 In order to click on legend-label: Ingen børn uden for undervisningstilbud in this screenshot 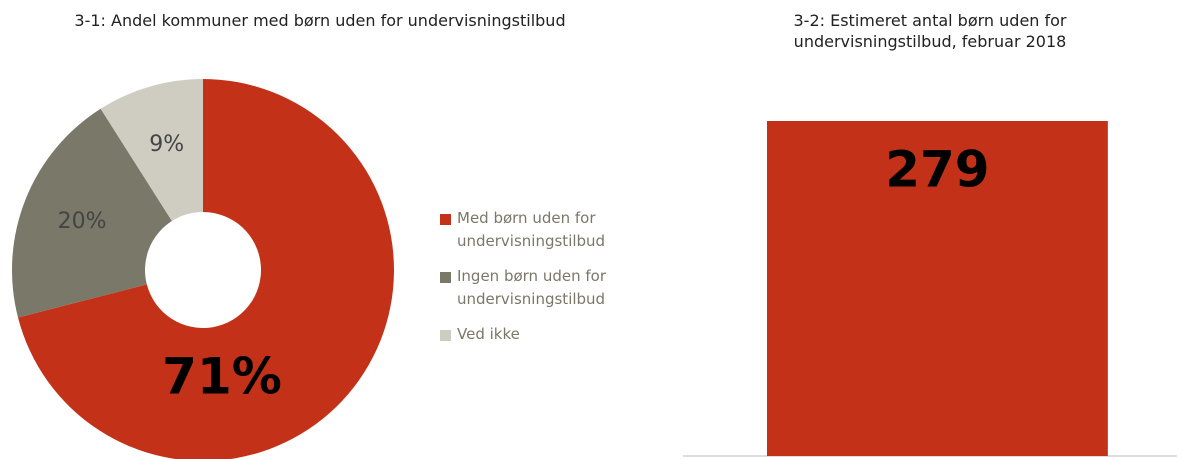, I will do `click(531, 287)`.